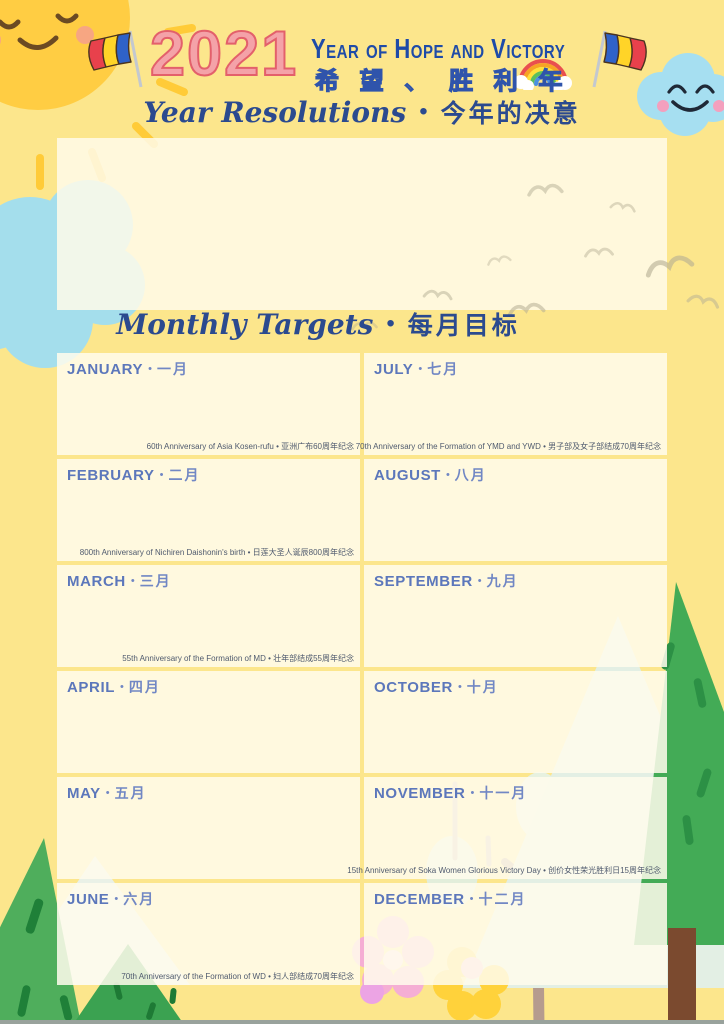 This screenshot has height=1024, width=724. What do you see at coordinates (419, 899) in the screenshot?
I see `month-name-en: December` at bounding box center [419, 899].